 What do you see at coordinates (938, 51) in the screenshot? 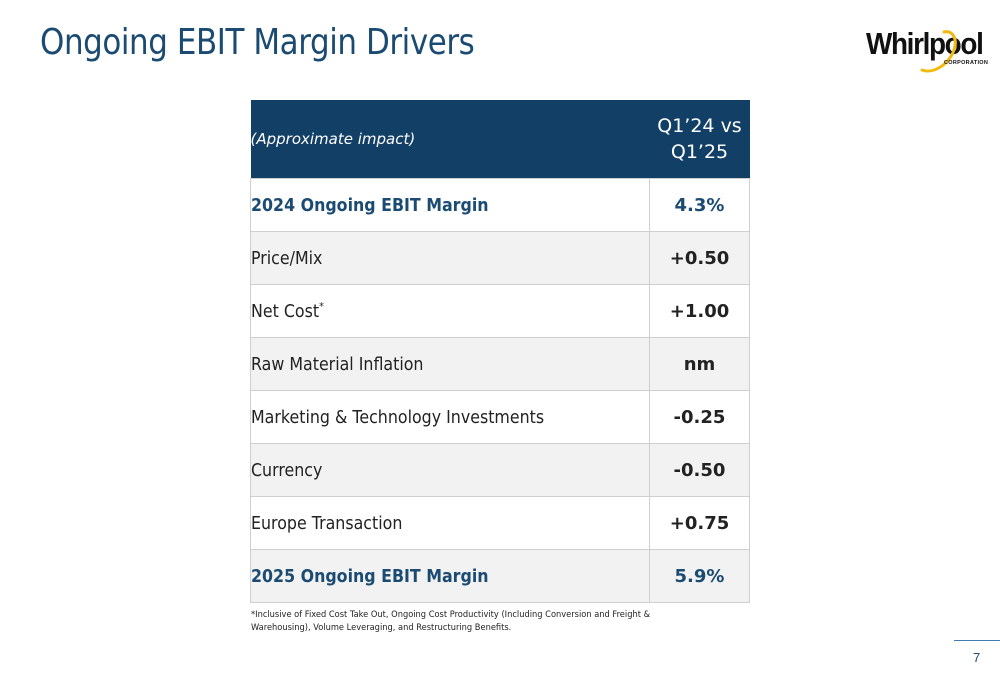
I see `logo-swoosh-icon` at bounding box center [938, 51].